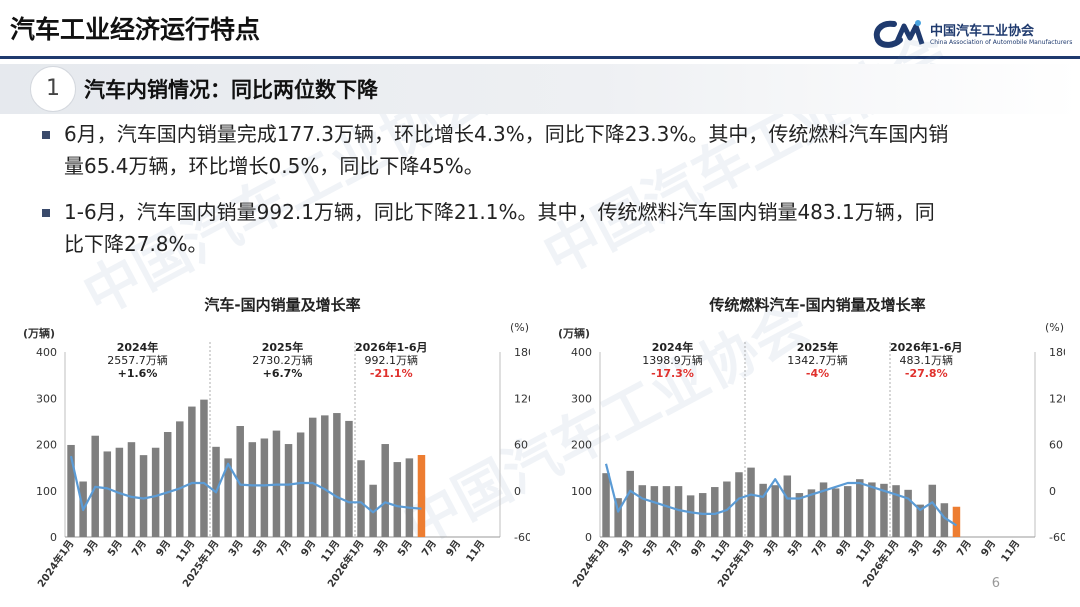 The image size is (1080, 607). Describe the element at coordinates (136, 244) in the screenshot. I see `bullet-line: 比下降27.8%。` at that location.